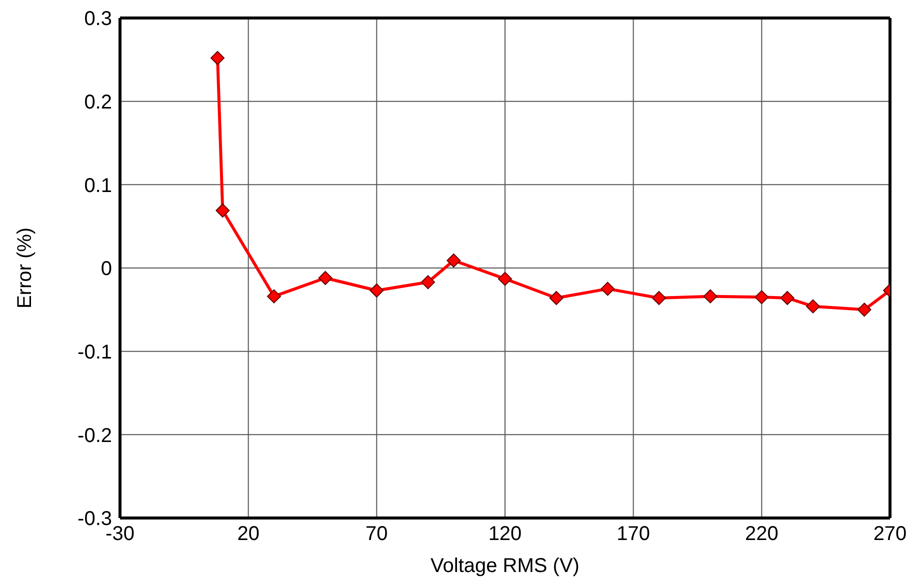 Image resolution: width=921 pixels, height=588 pixels. Describe the element at coordinates (890, 534) in the screenshot. I see `x-tick-label: 270` at that location.